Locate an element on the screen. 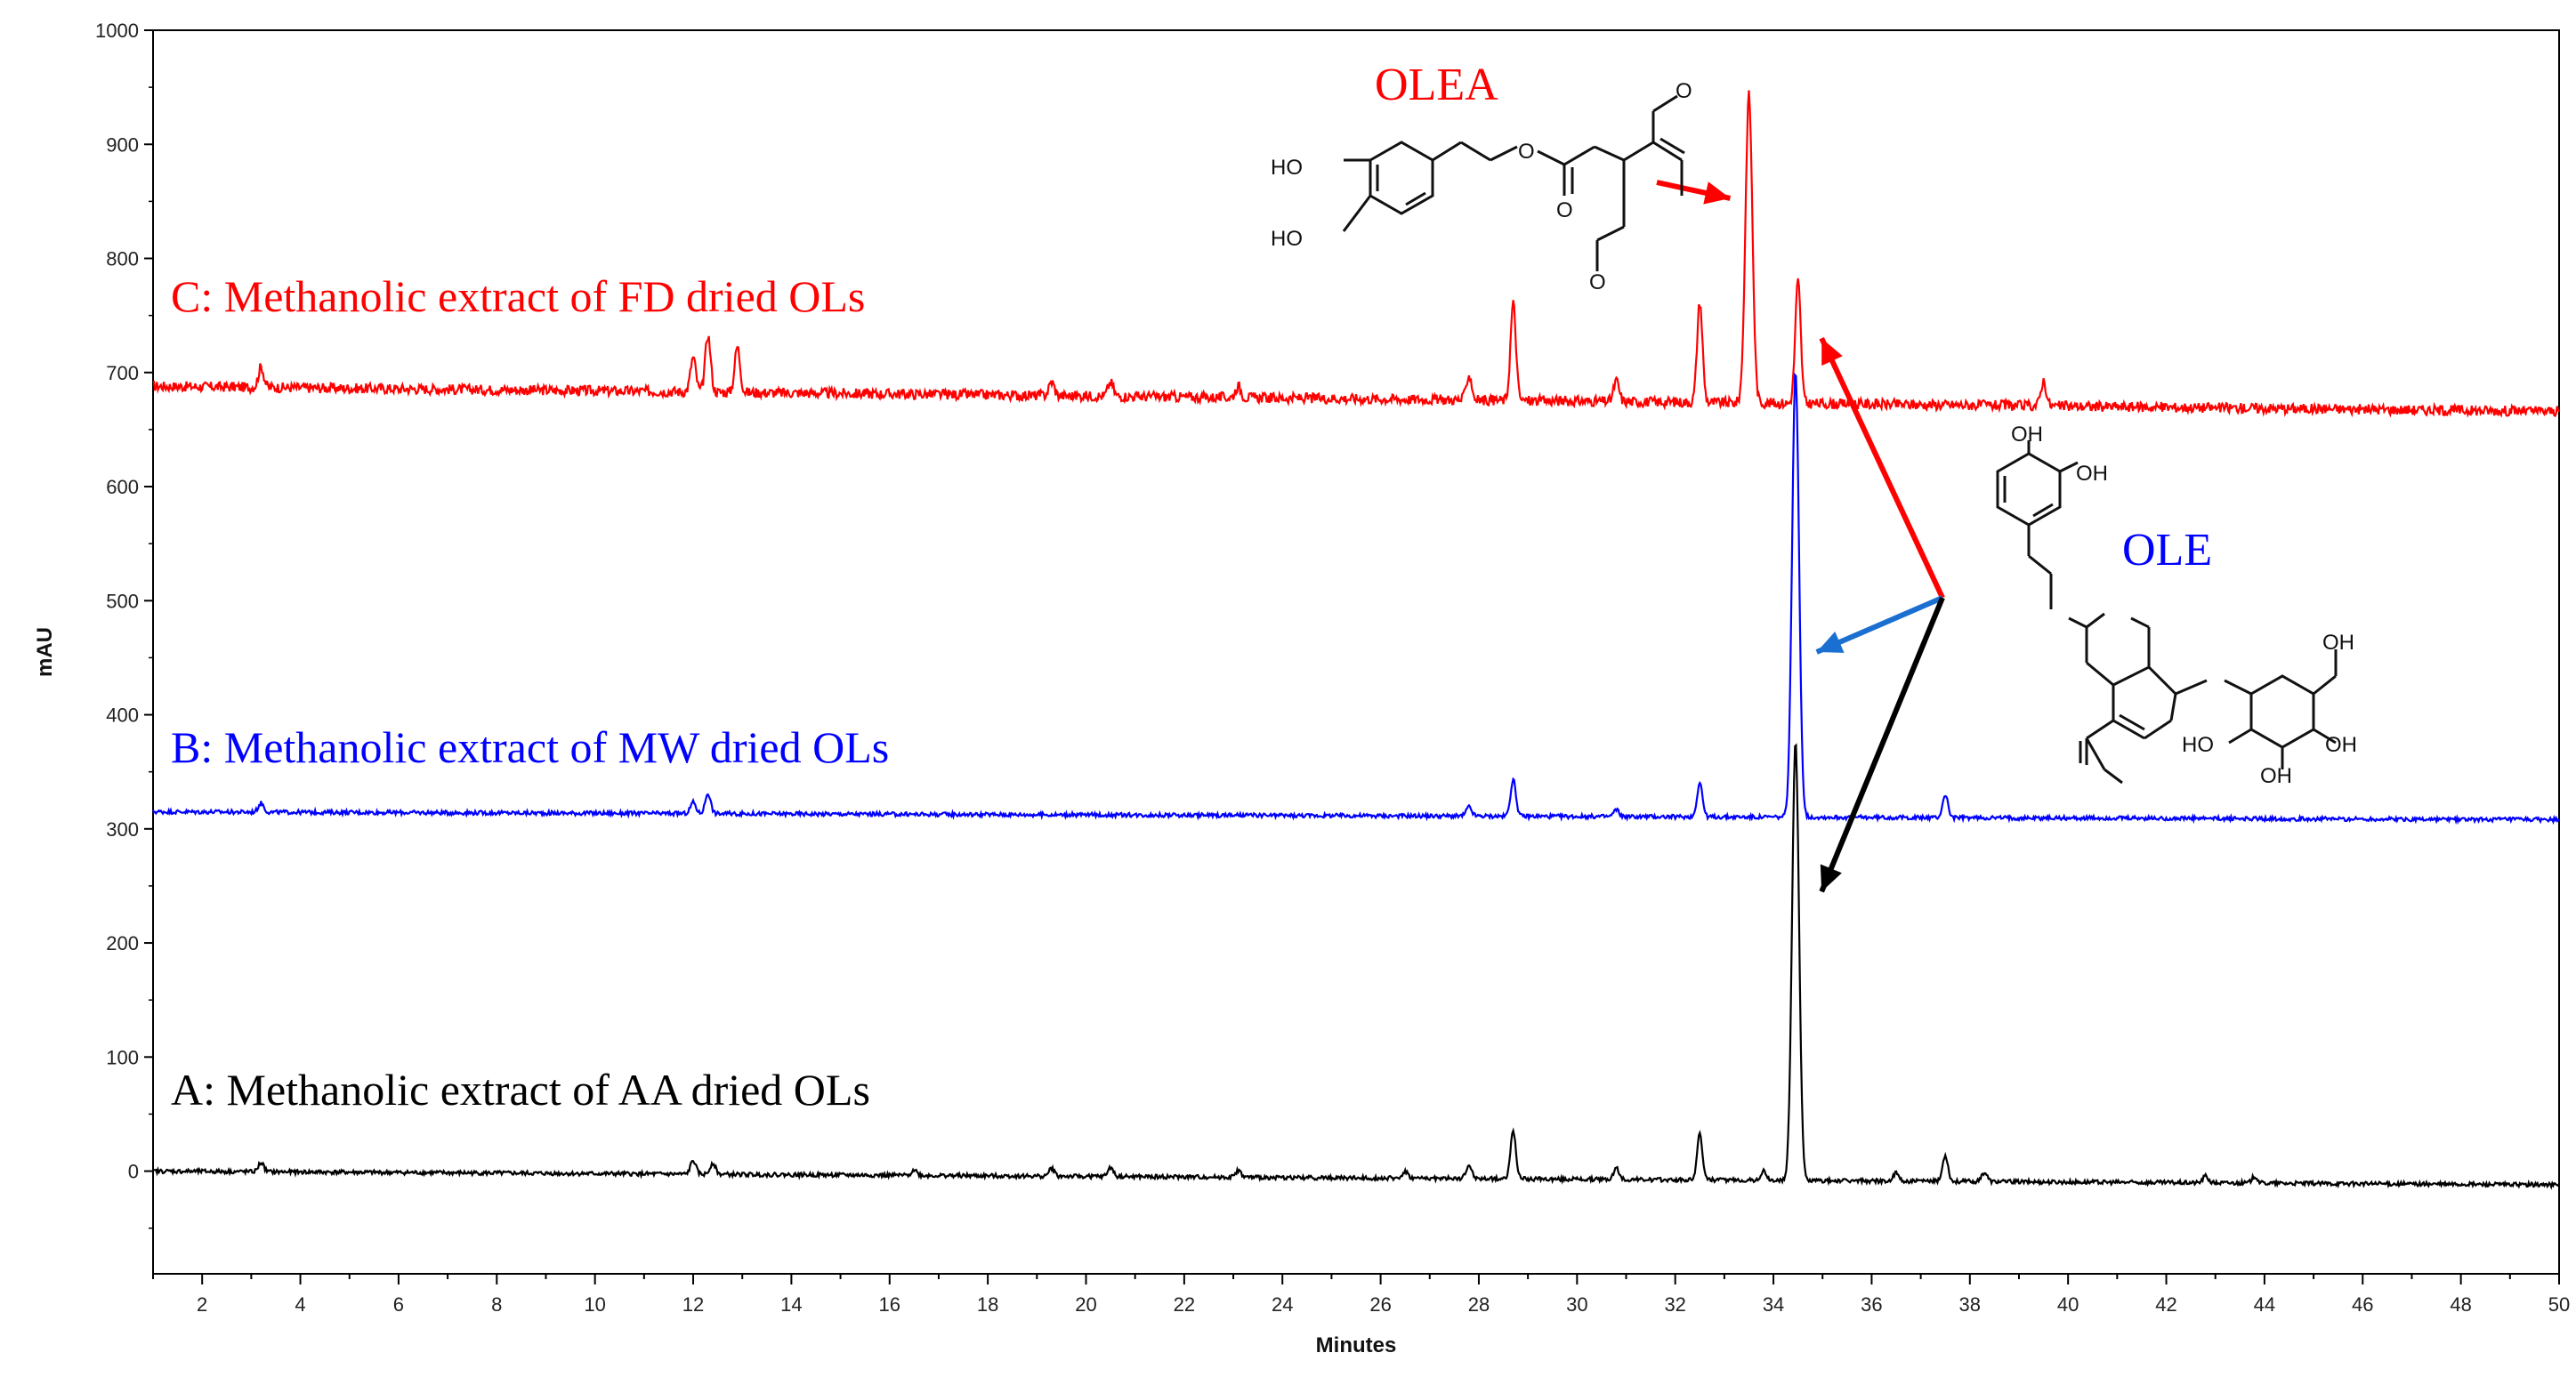 The image size is (2576, 1385). y-tick-label: 700 is located at coordinates (122, 373).